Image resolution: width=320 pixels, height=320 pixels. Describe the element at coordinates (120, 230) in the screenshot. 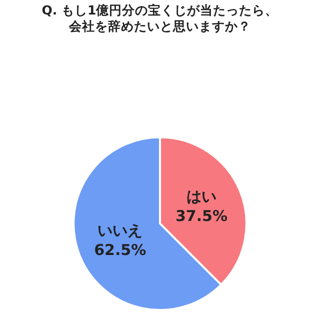

I see `slice-label: いいえ` at that location.